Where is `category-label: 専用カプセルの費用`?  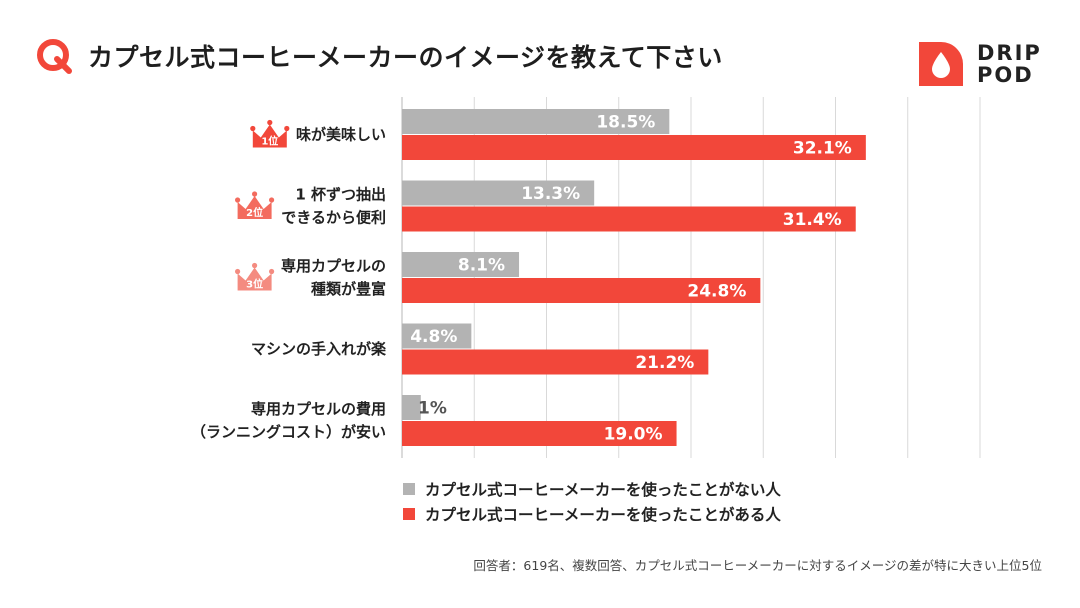
category-label: 専用カプセルの費用 is located at coordinates (318, 409).